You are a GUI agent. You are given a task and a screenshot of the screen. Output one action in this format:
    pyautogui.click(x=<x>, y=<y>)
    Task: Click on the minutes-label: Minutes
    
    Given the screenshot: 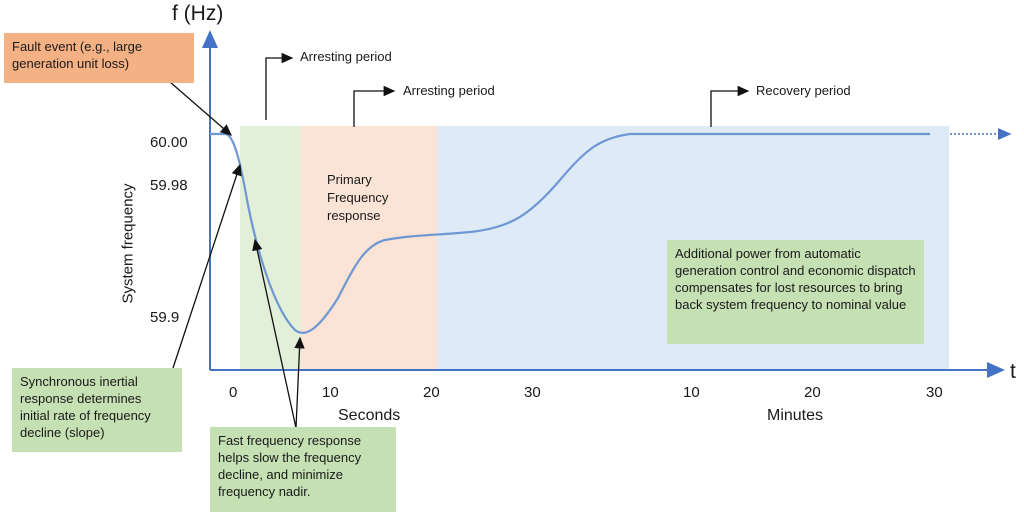 What is the action you would take?
    pyautogui.click(x=795, y=415)
    